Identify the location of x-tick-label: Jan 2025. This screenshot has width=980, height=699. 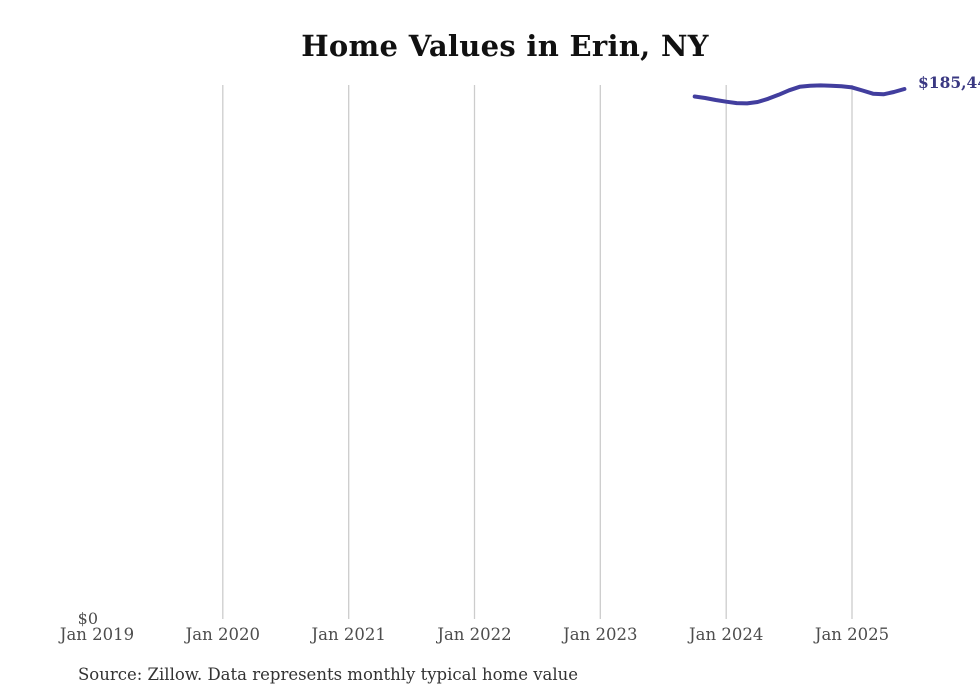
(852, 634).